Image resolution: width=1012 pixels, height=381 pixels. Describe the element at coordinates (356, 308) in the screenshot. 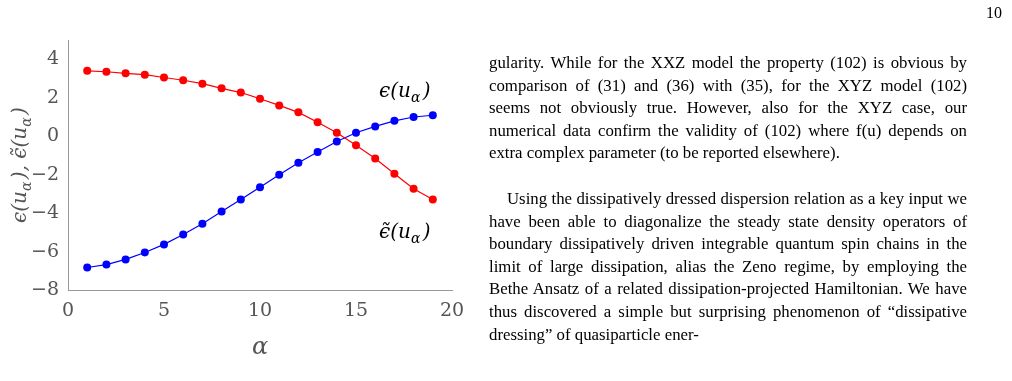

I see `x-tick-label: 15` at that location.